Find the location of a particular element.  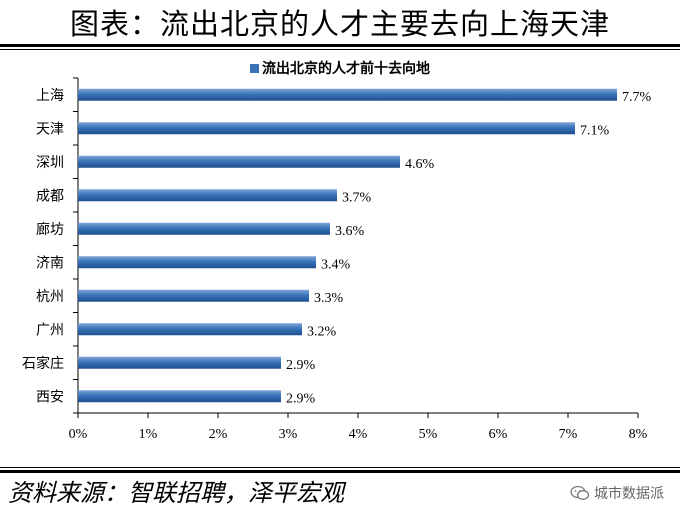

x-tick-label: 4% is located at coordinates (358, 434).